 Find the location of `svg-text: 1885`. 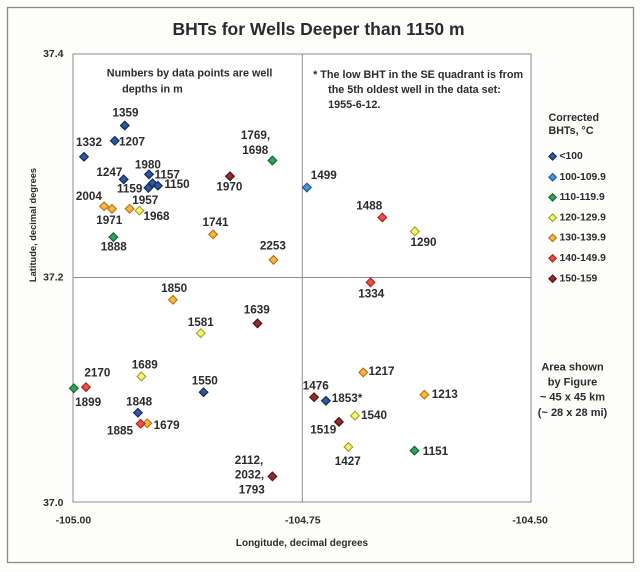

svg-text: 1885 is located at coordinates (120, 430).